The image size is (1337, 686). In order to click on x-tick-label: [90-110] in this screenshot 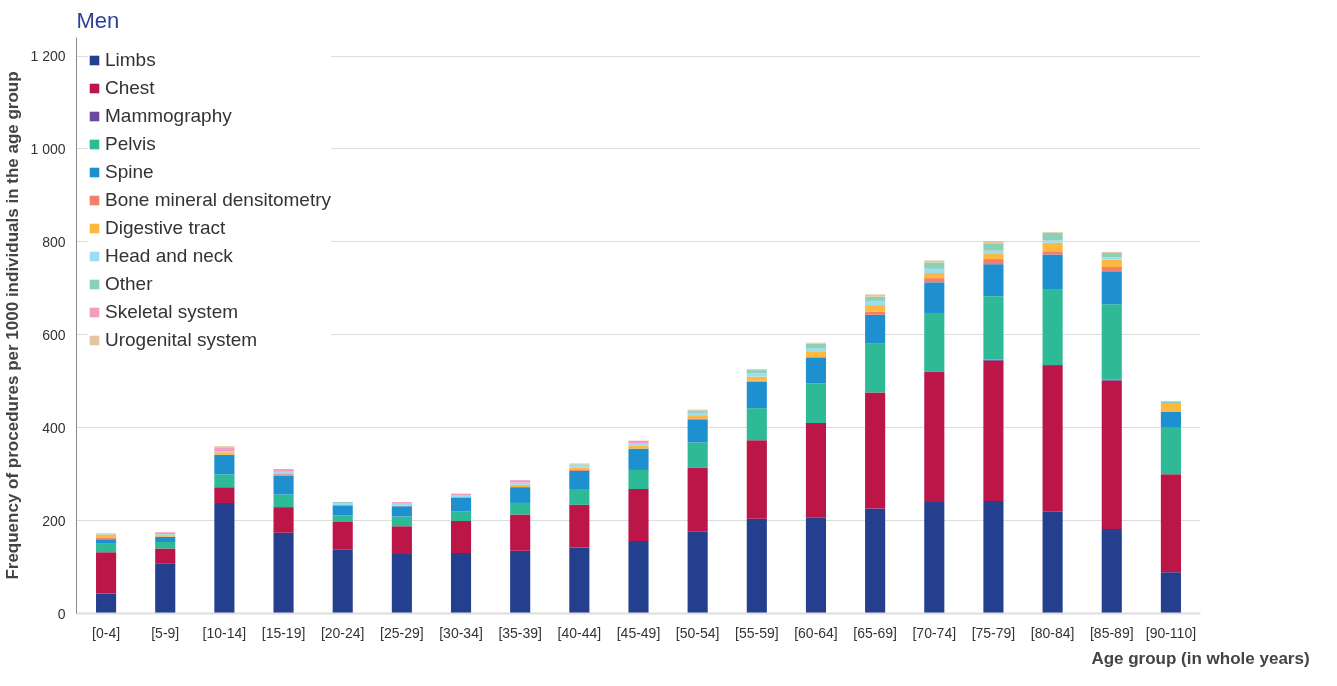, I will do `click(1171, 632)`.